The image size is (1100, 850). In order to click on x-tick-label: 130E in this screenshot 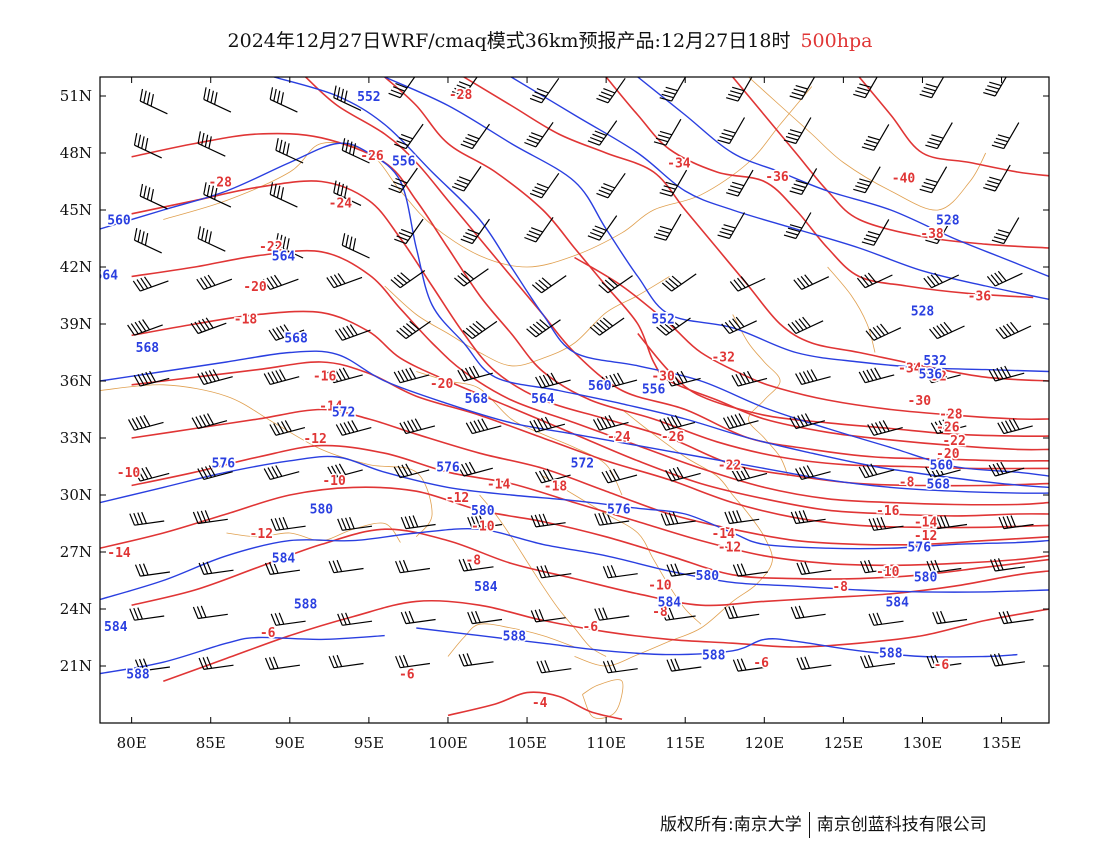, I will do `click(923, 743)`.